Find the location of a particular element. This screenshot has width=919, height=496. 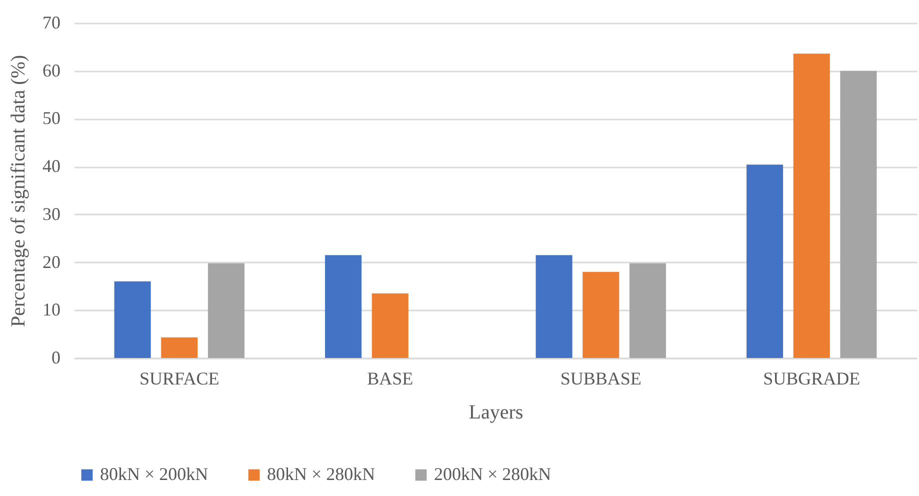

y-tick-label: 20 is located at coordinates (51, 262).